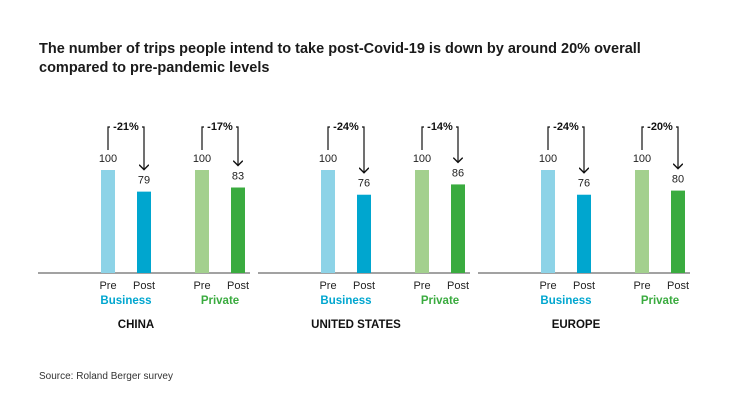 The image size is (746, 419). What do you see at coordinates (345, 149) in the screenshot?
I see `united-states-business-change-arrow` at bounding box center [345, 149].